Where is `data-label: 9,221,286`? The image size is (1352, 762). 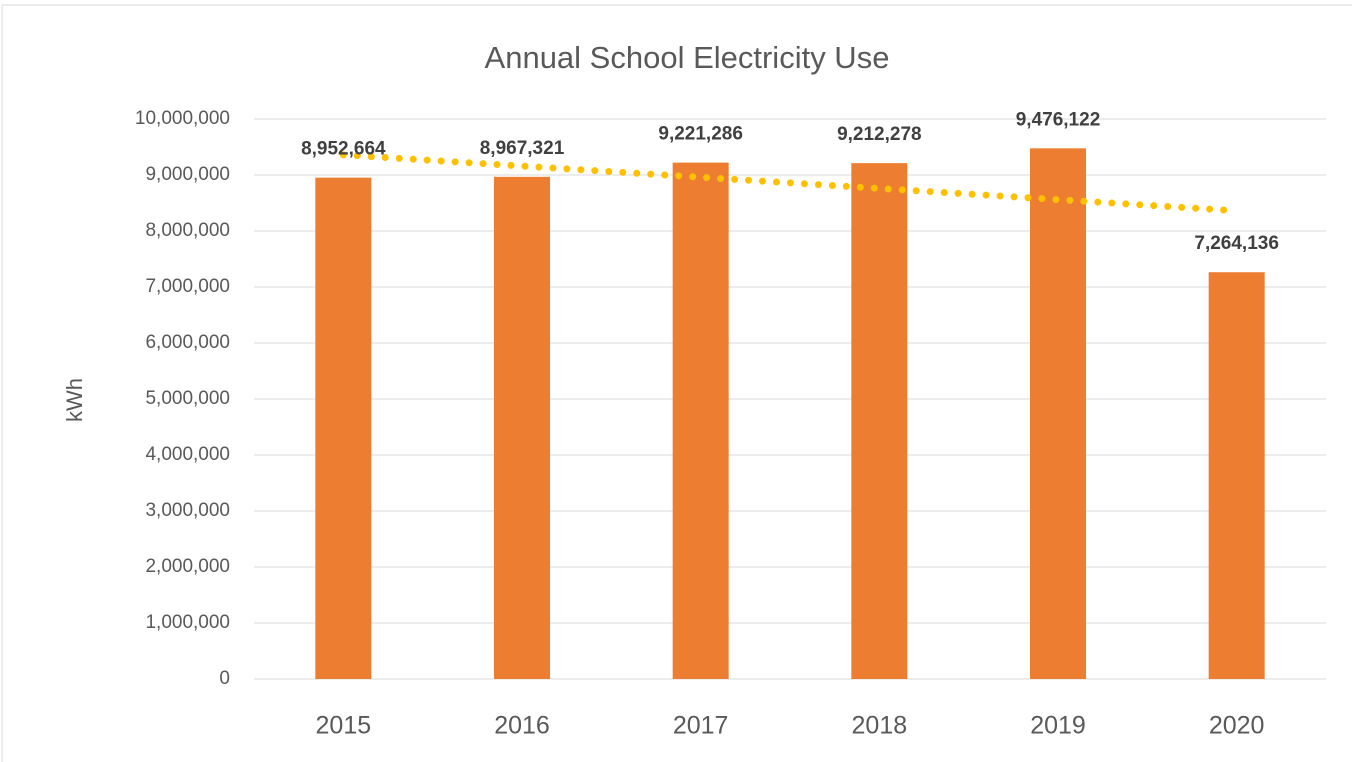 data-label: 9,221,286 is located at coordinates (700, 134).